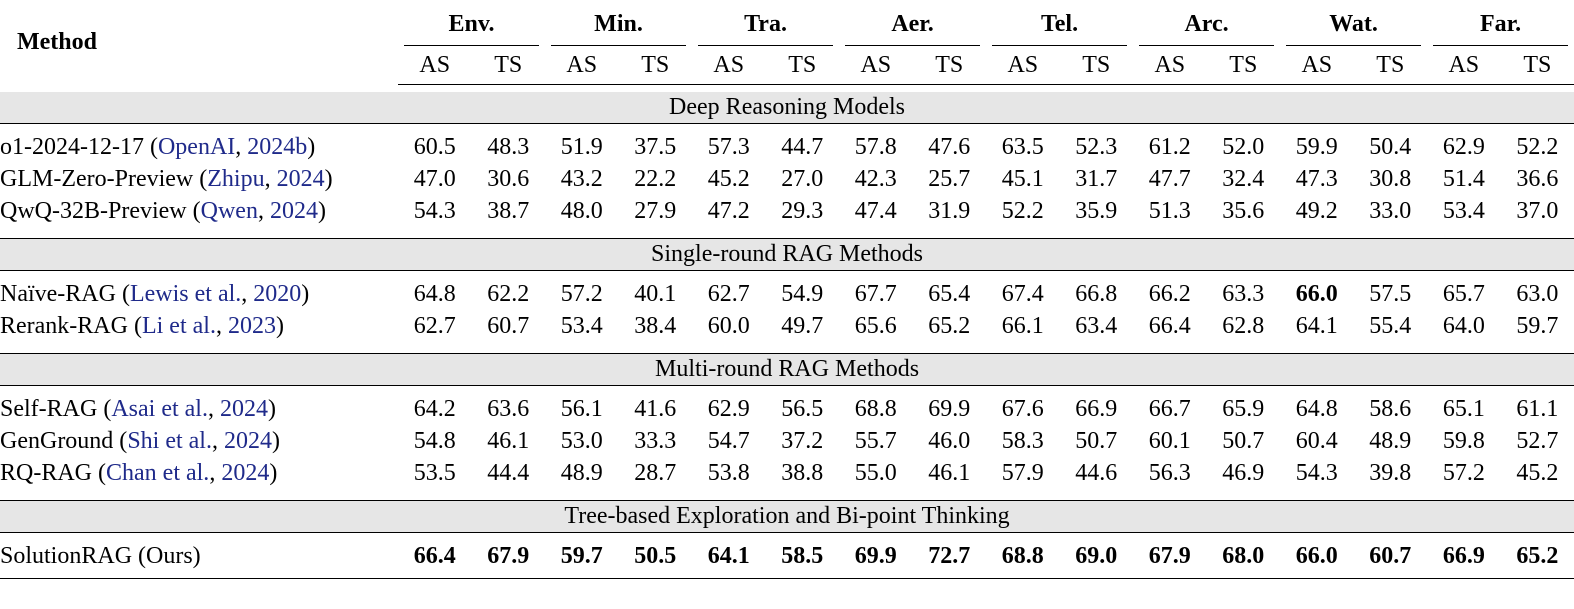 This screenshot has width=1574, height=609. I want to click on value-cell: 36.6, so click(1537, 178).